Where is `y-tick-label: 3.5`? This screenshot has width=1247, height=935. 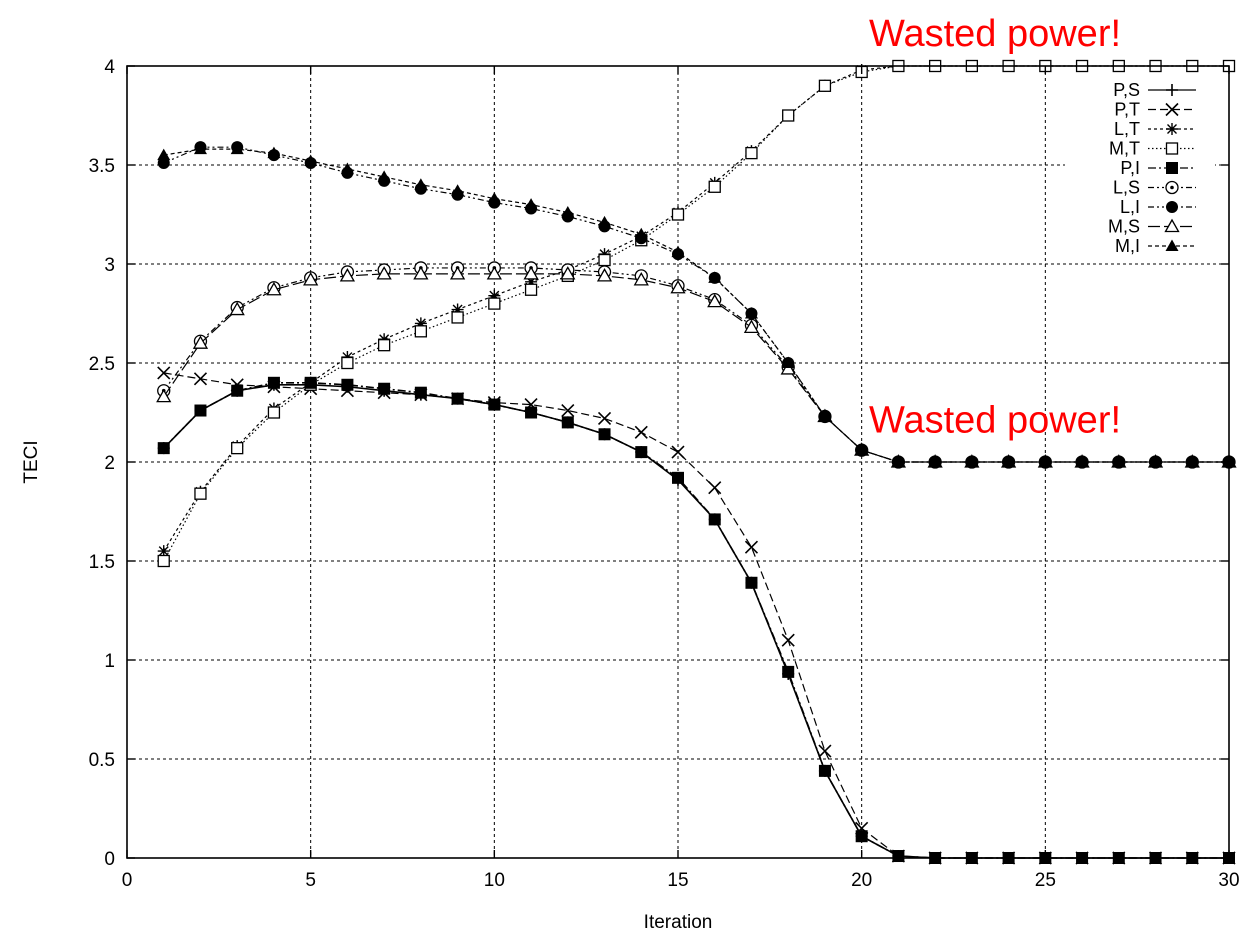
y-tick-label: 3.5 is located at coordinates (102, 166).